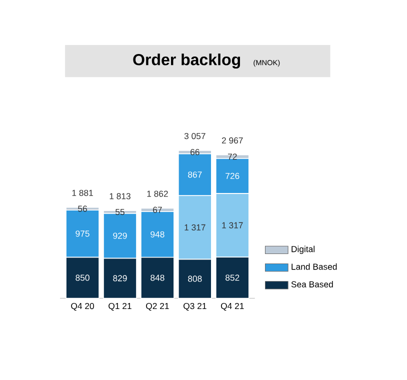  Describe the element at coordinates (120, 196) in the screenshot. I see `total-label: 1 813` at that location.